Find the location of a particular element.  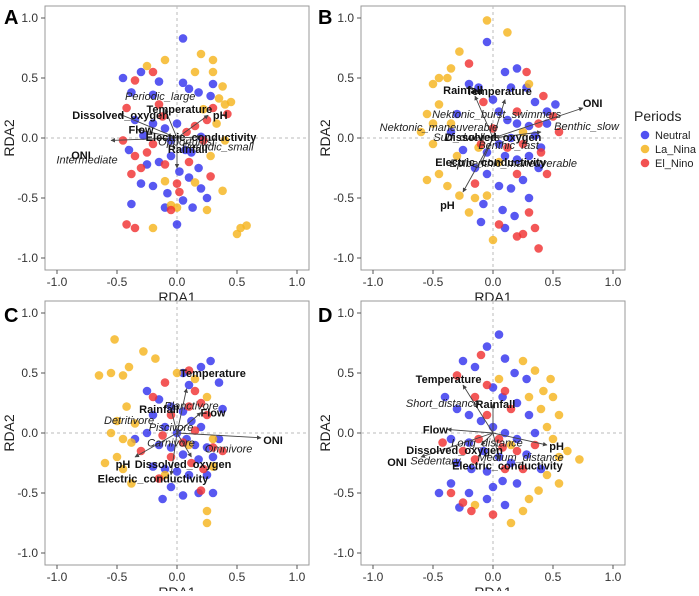

x-tick-label: 0.5 is located at coordinates (553, 577).